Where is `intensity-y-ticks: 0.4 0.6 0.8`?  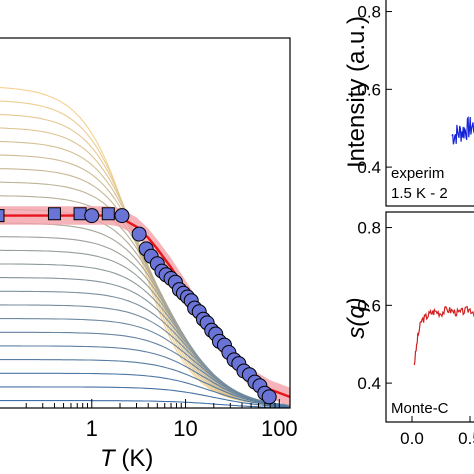
intensity-y-ticks: 0.4 0.6 0.8 is located at coordinates (374, 90).